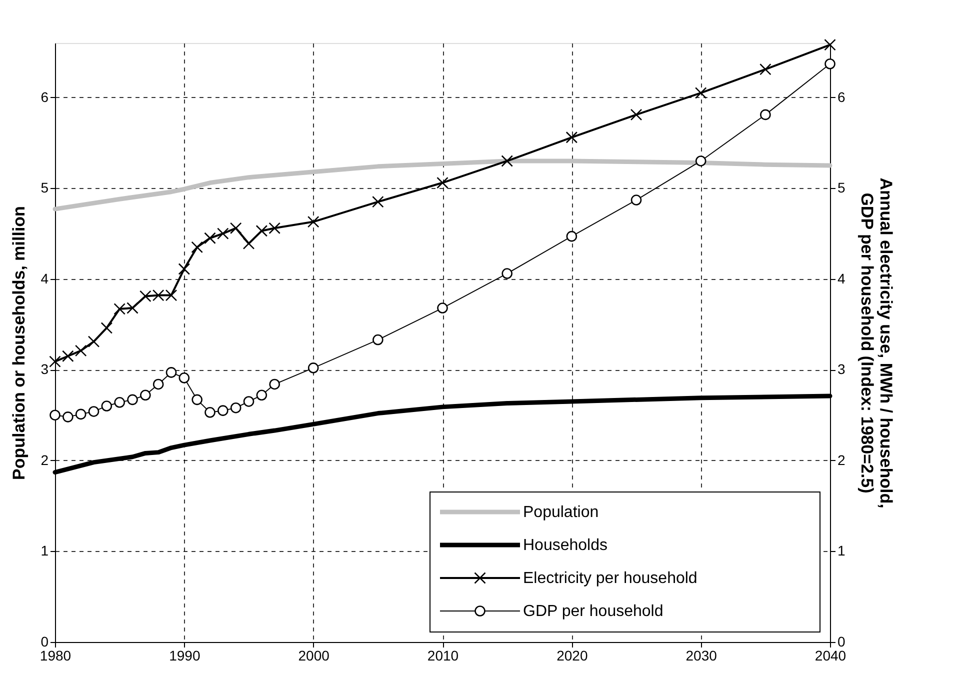  Describe the element at coordinates (44, 550) in the screenshot. I see `y-tick-label: 1` at that location.